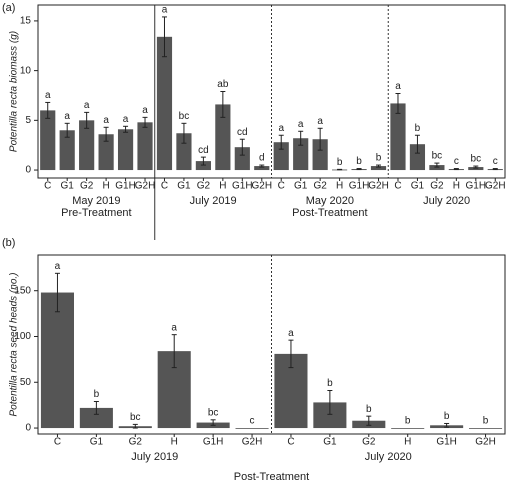 The height and width of the screenshot is (481, 509). I want to click on group-label: July 2019, so click(213, 201).